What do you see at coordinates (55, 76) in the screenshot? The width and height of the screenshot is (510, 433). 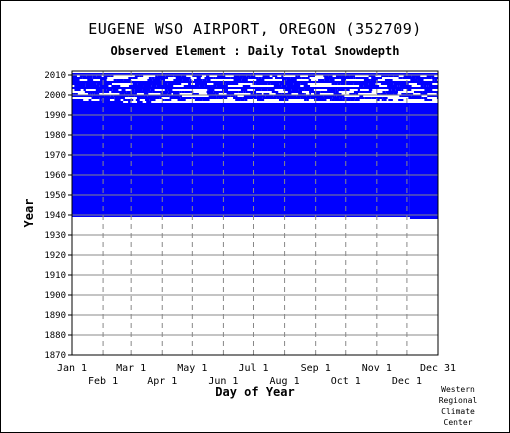 I see `y-tick-label: 2010` at bounding box center [55, 76].